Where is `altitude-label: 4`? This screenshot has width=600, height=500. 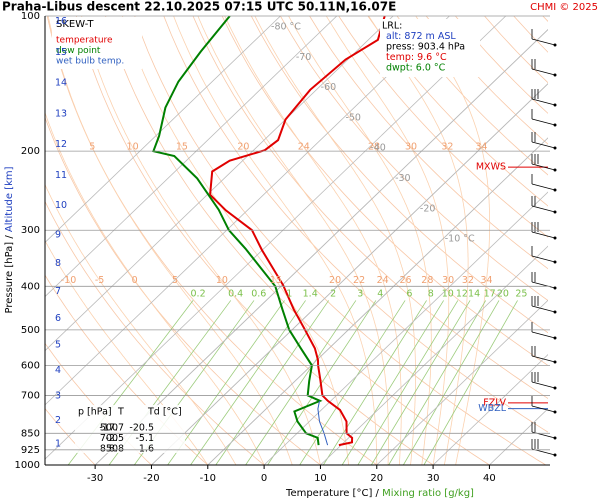
altitude-label: 4 is located at coordinates (58, 370).